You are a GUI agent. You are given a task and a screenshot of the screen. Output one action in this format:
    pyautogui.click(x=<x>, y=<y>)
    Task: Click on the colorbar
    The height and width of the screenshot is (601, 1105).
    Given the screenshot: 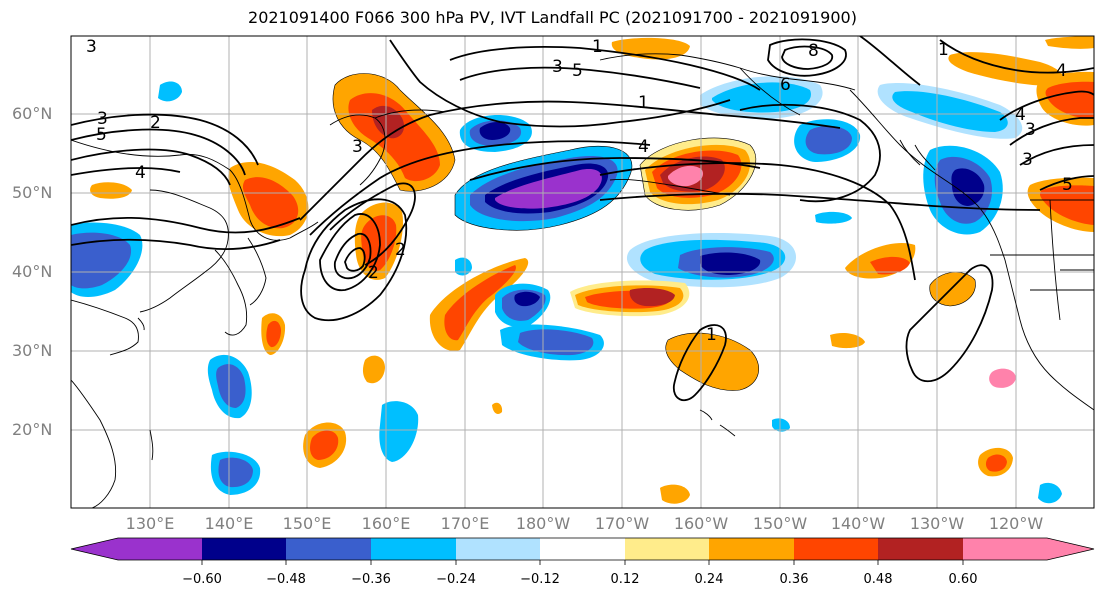 What is the action you would take?
    pyautogui.click(x=582, y=551)
    